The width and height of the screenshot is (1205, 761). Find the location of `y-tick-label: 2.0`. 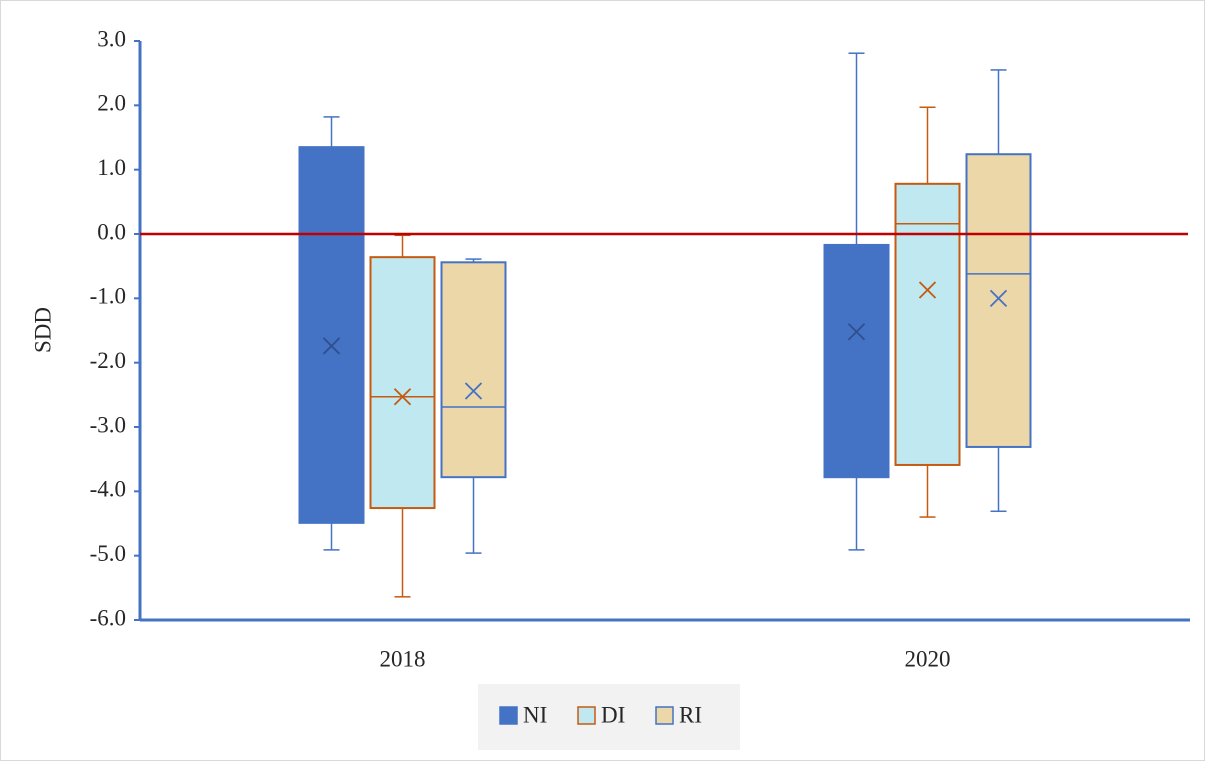

y-tick-label: 2.0 is located at coordinates (111, 103).